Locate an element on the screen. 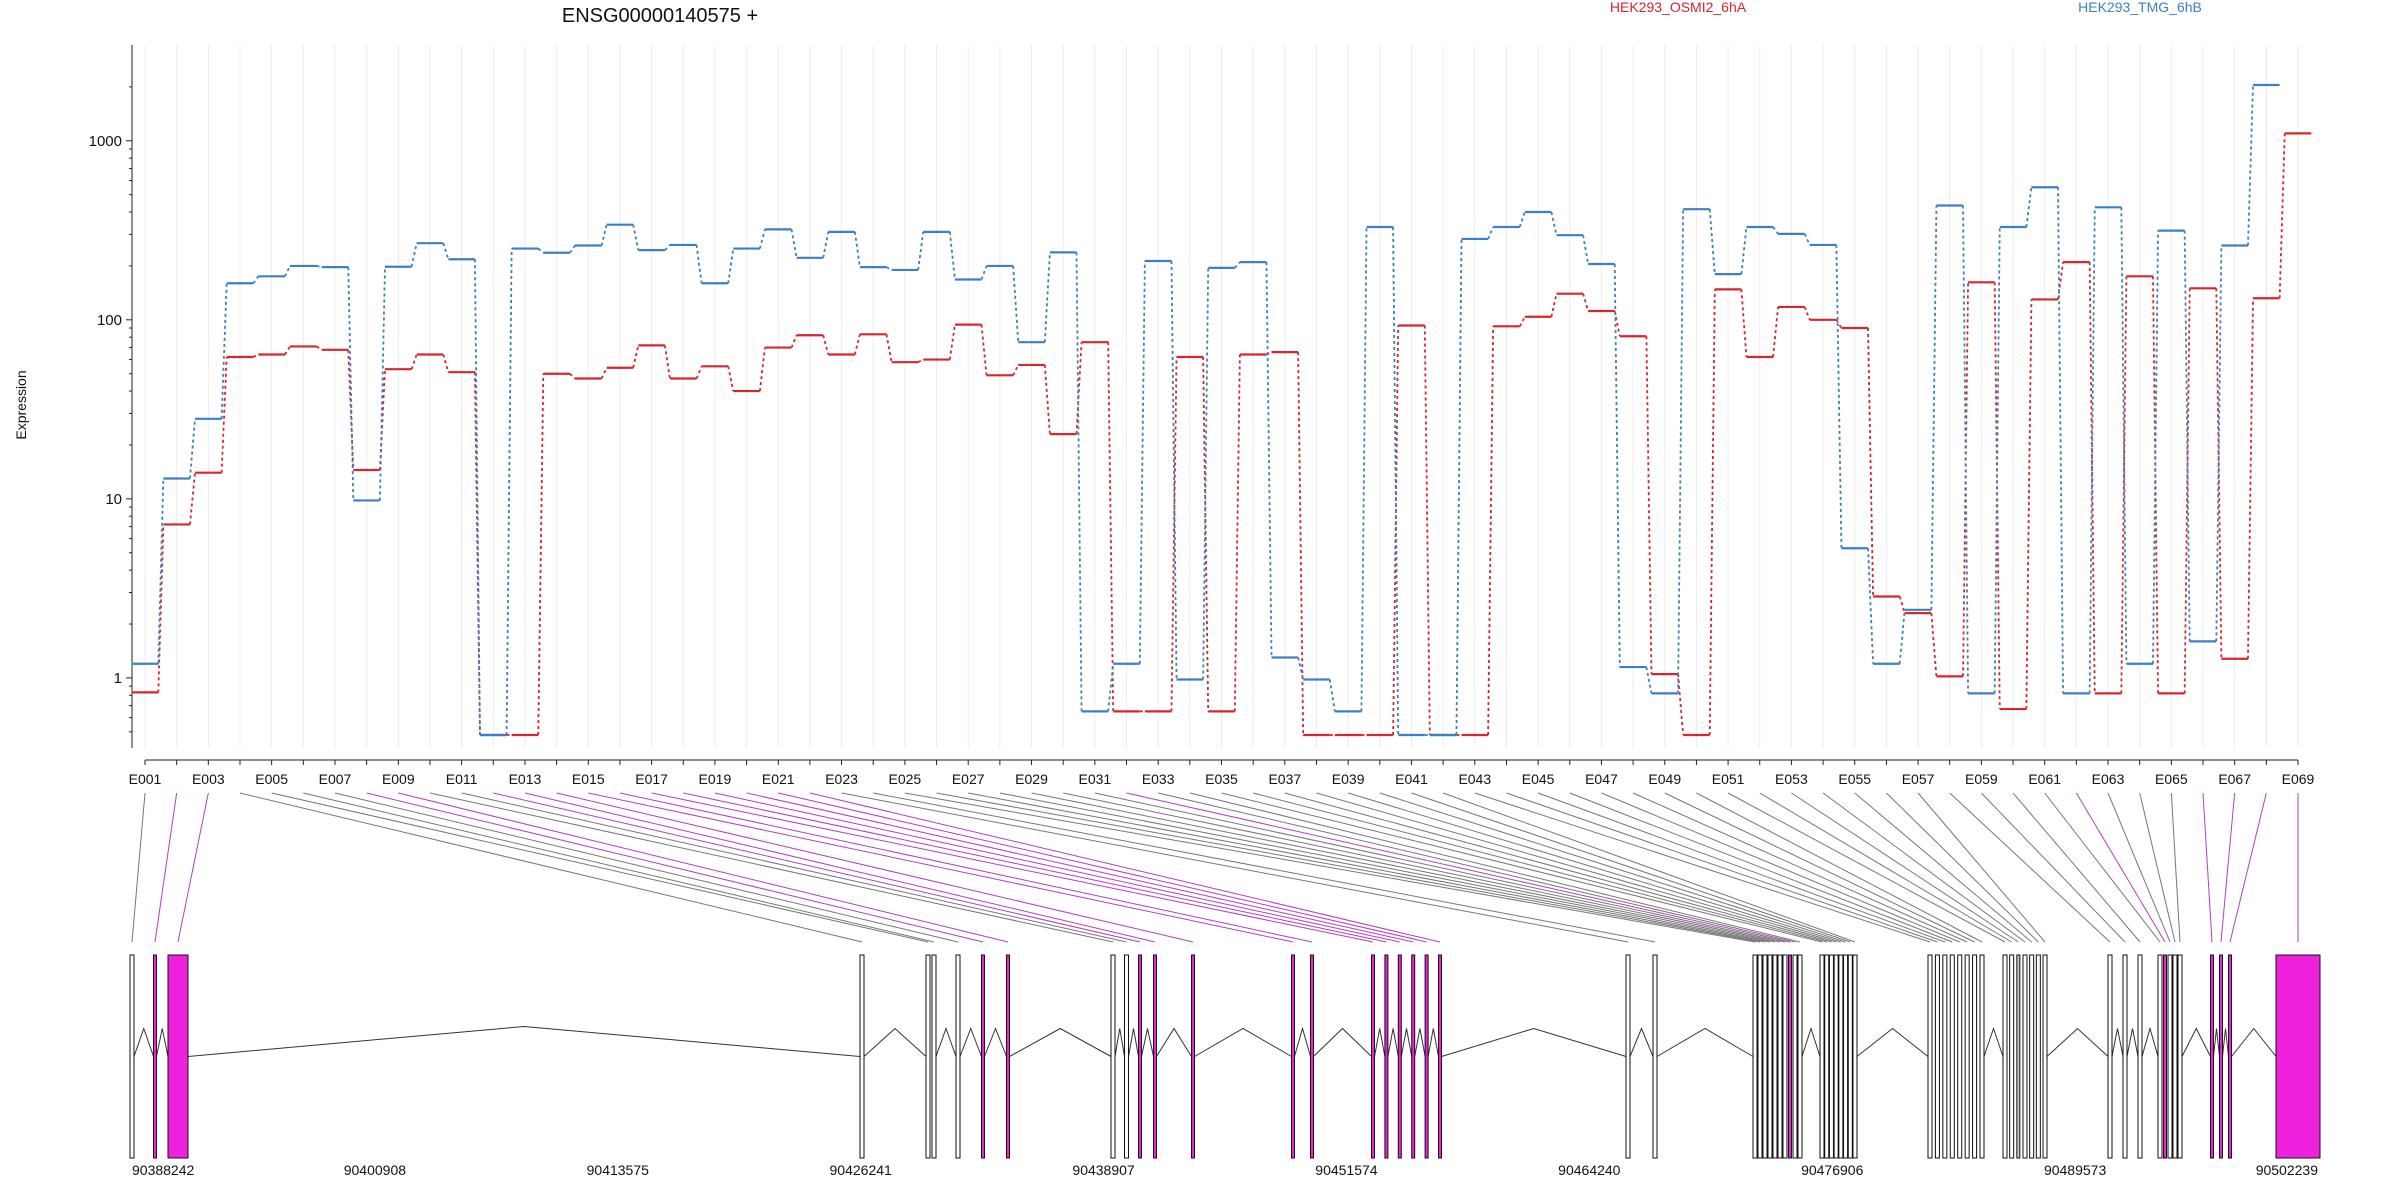 The width and height of the screenshot is (2400, 1200). x-tick-label: E051 is located at coordinates (1728, 779).